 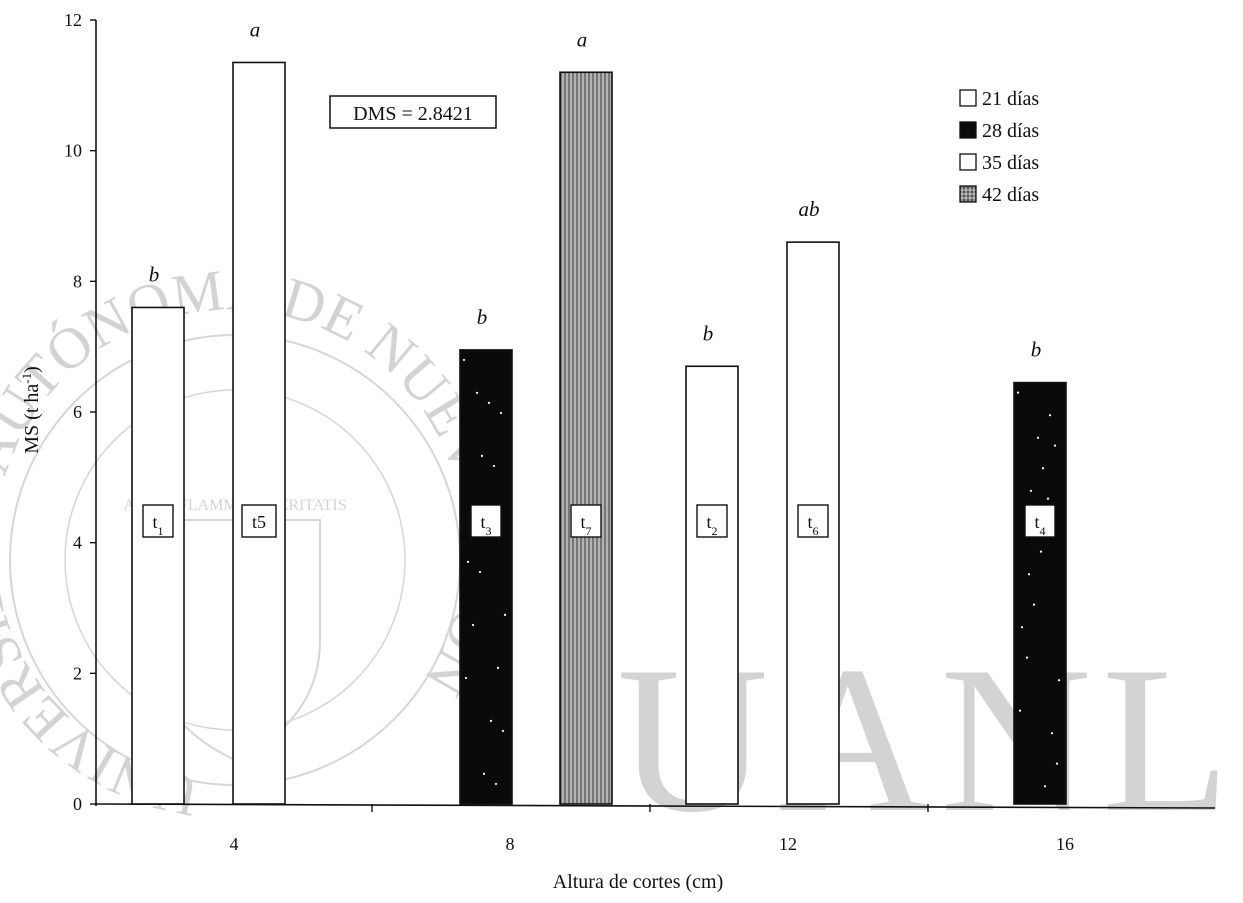 What do you see at coordinates (711, 525) in the screenshot?
I see `treatment-label: t2` at bounding box center [711, 525].